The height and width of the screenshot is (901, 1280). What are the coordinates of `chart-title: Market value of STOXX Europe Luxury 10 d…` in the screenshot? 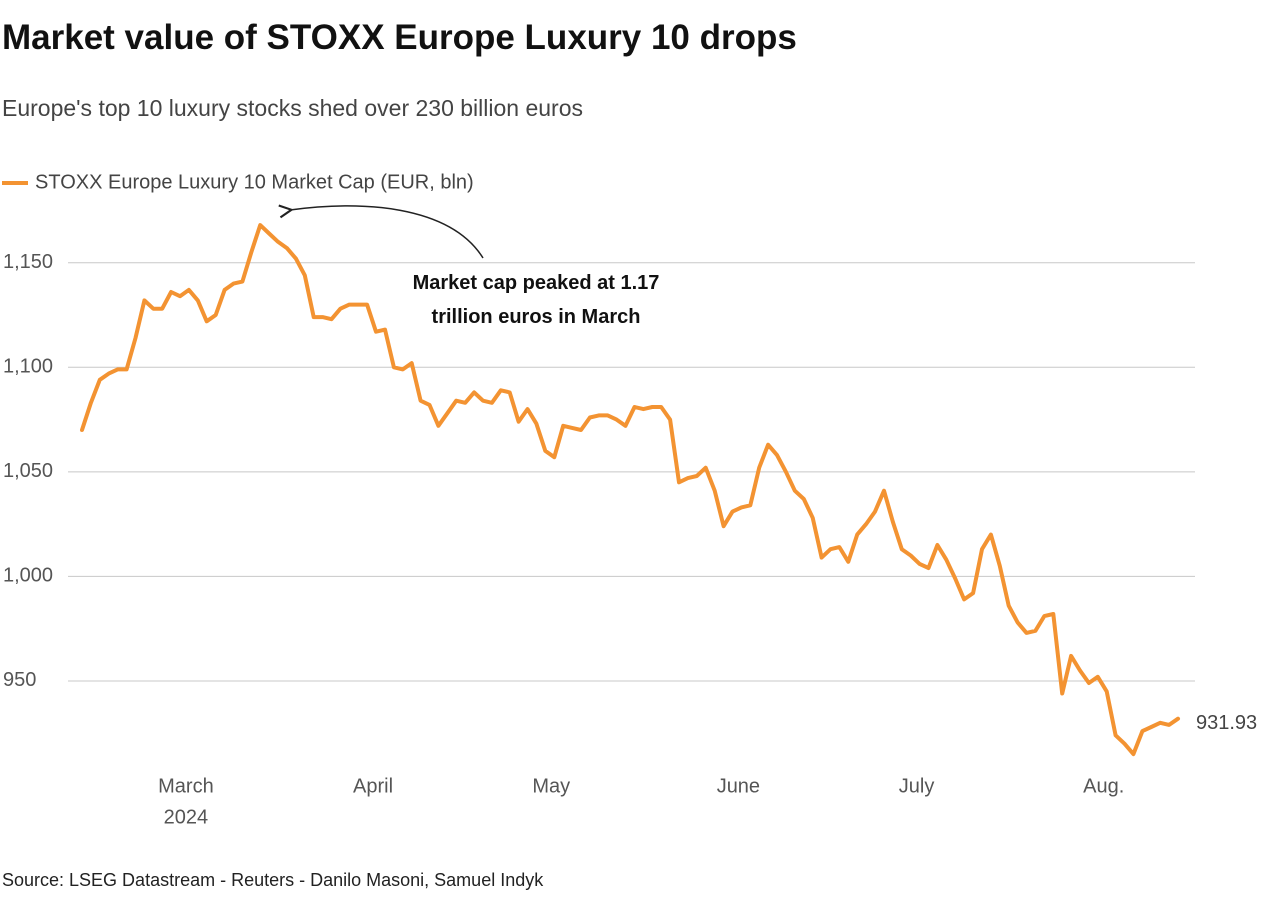 It's located at (399, 37).